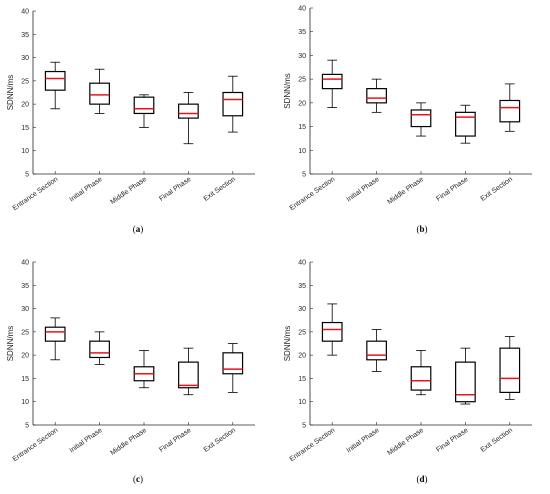  I want to click on panel-label: (a), so click(138, 229).